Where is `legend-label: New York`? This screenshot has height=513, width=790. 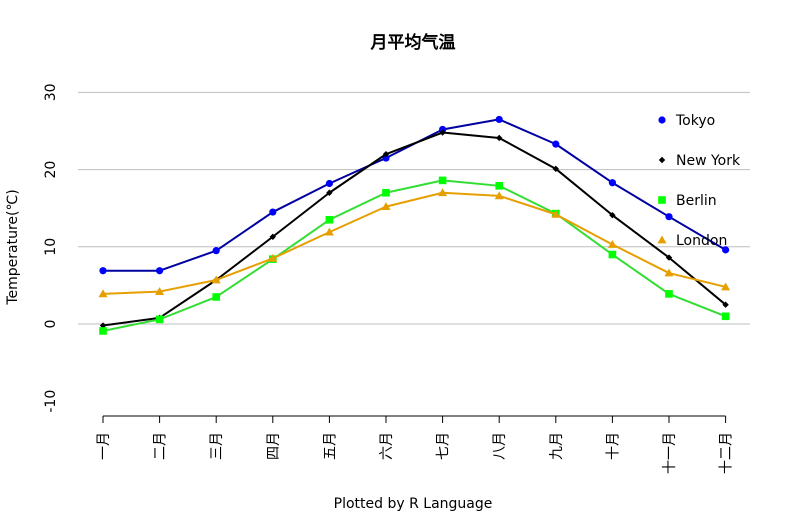 legend-label: New York is located at coordinates (708, 161).